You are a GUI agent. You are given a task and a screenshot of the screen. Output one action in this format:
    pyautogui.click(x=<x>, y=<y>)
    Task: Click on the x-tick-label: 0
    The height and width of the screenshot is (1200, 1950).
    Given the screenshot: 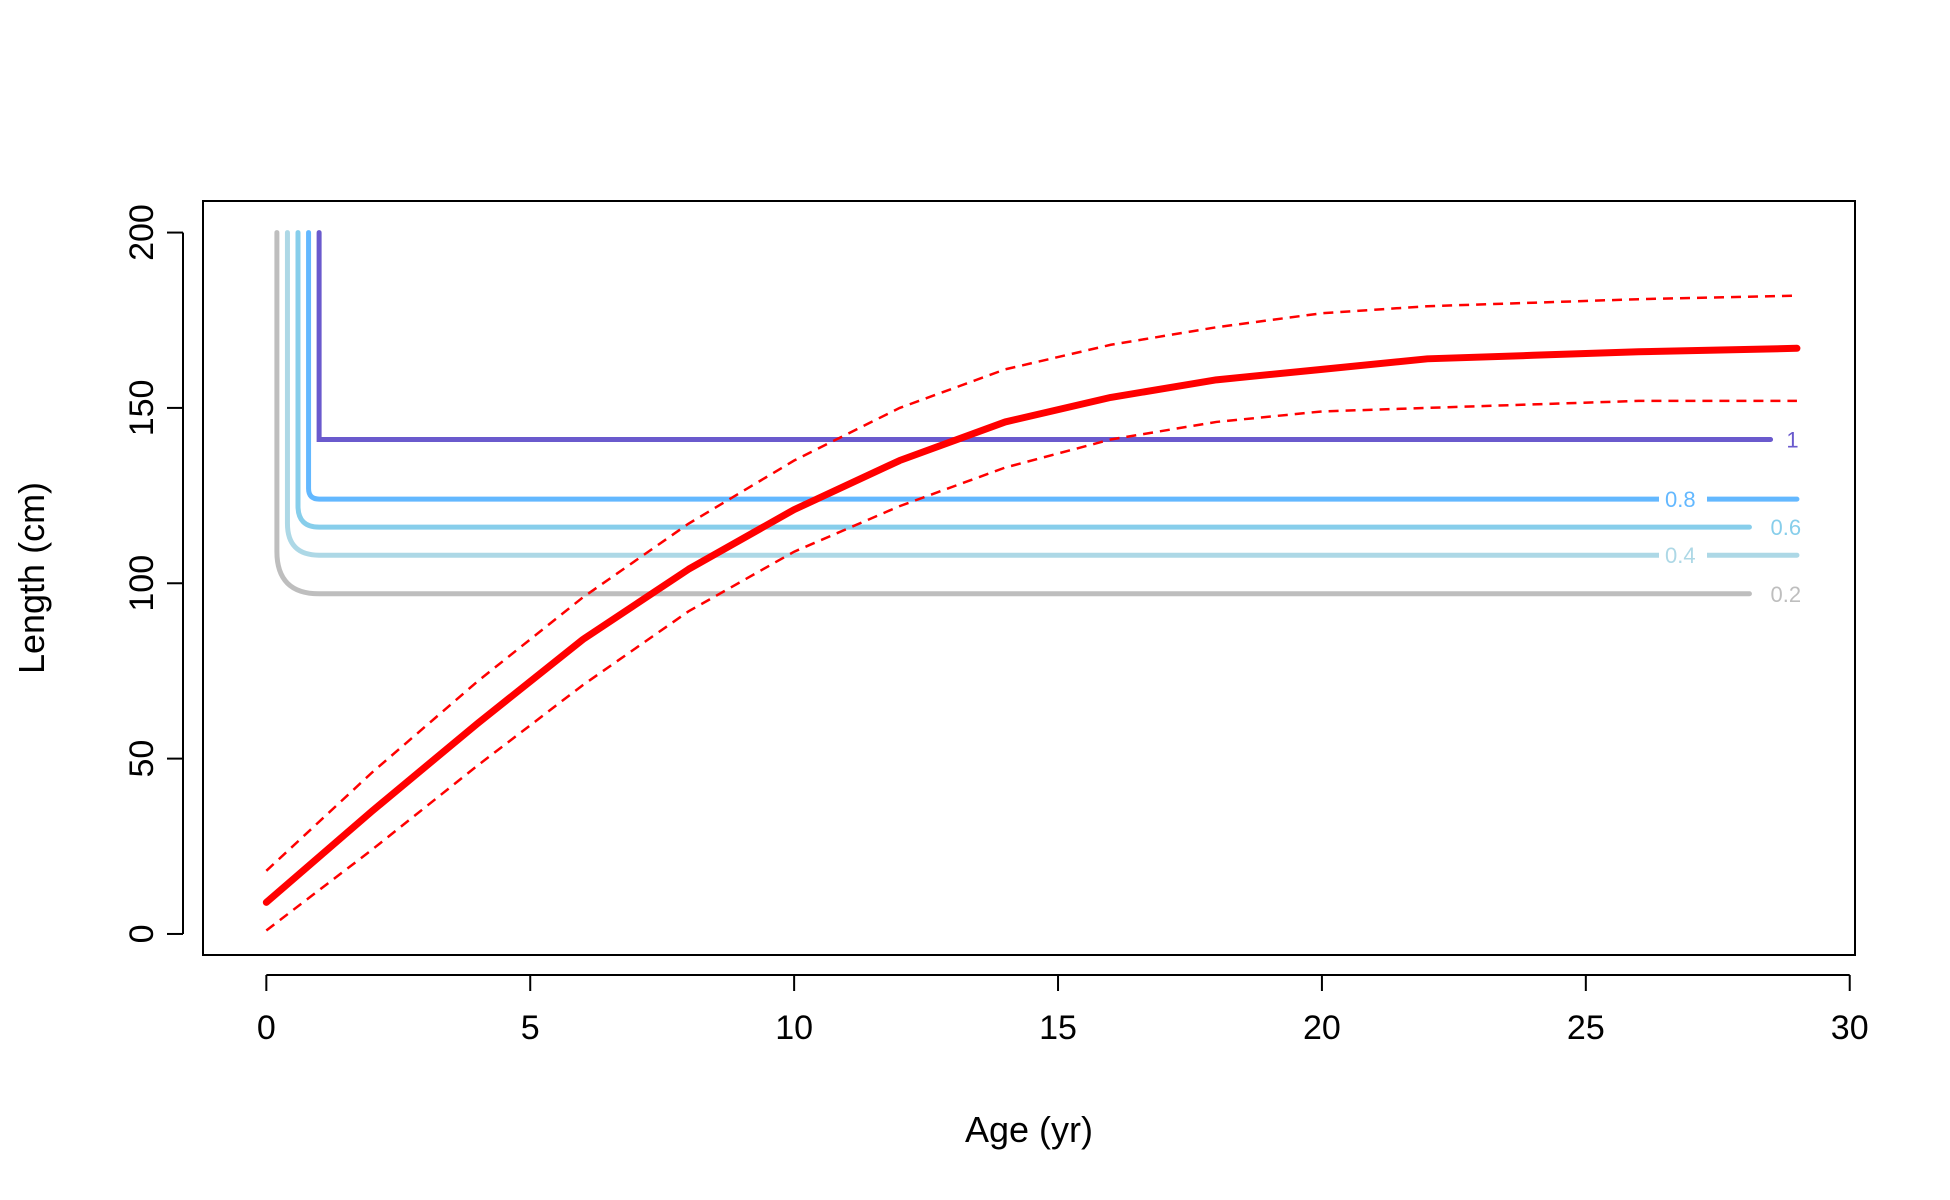 What is the action you would take?
    pyautogui.click(x=266, y=1028)
    